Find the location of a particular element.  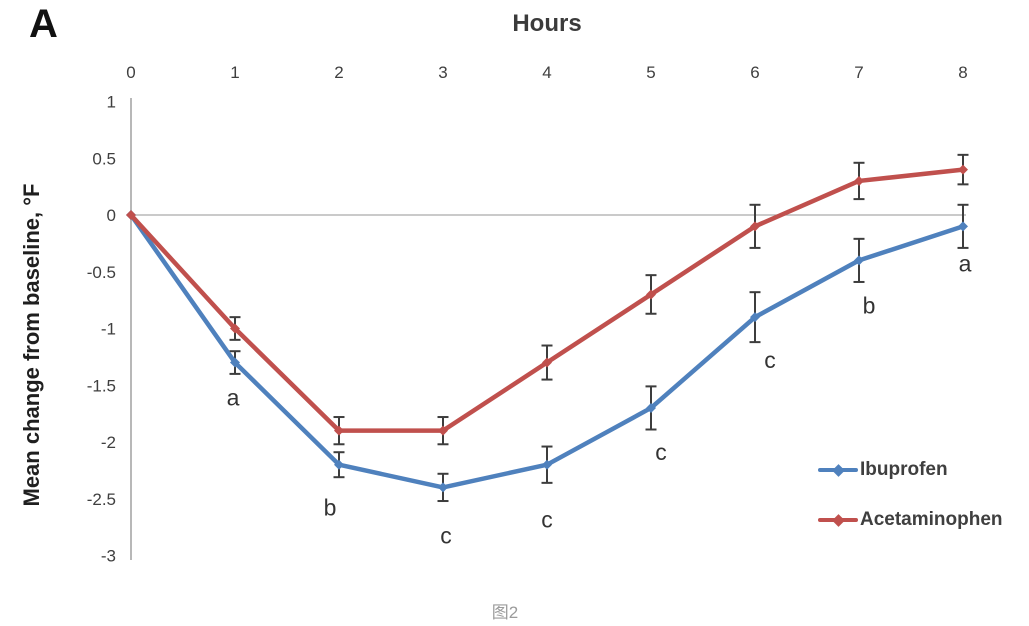

y-tick-label: -2.5 is located at coordinates (101, 499).